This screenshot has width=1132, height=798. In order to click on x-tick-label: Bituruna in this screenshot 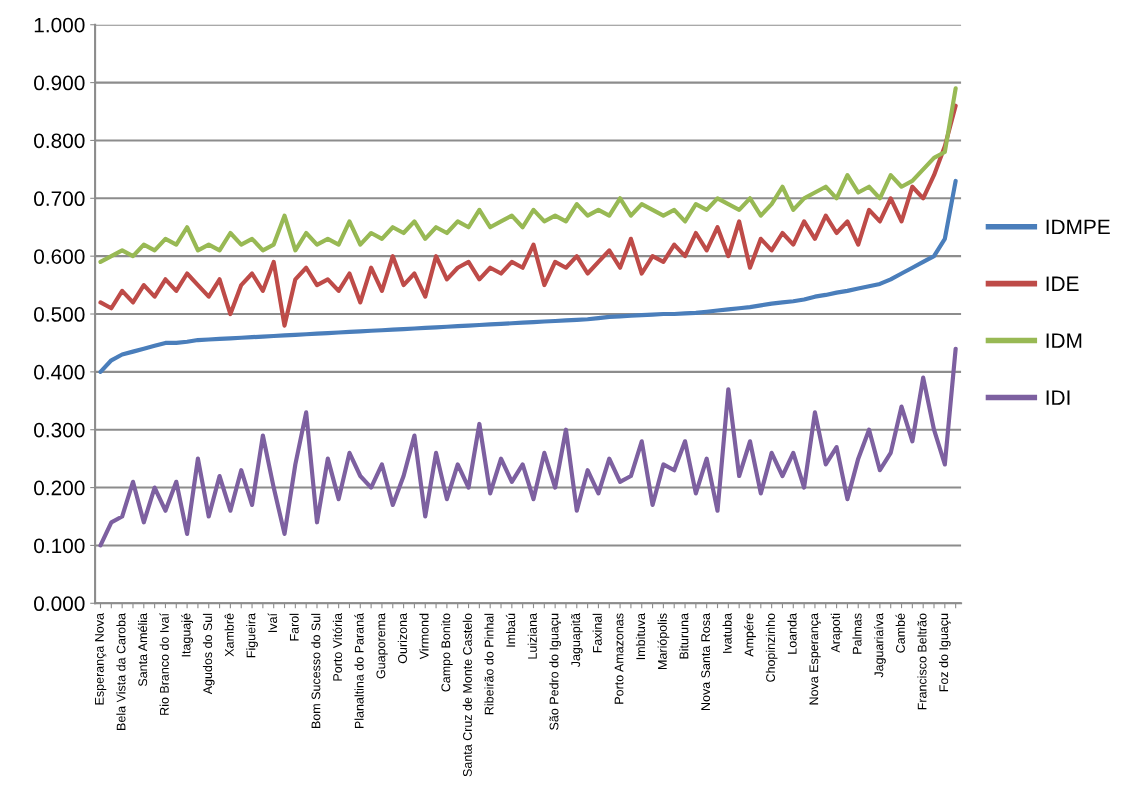, I will do `click(684, 636)`.